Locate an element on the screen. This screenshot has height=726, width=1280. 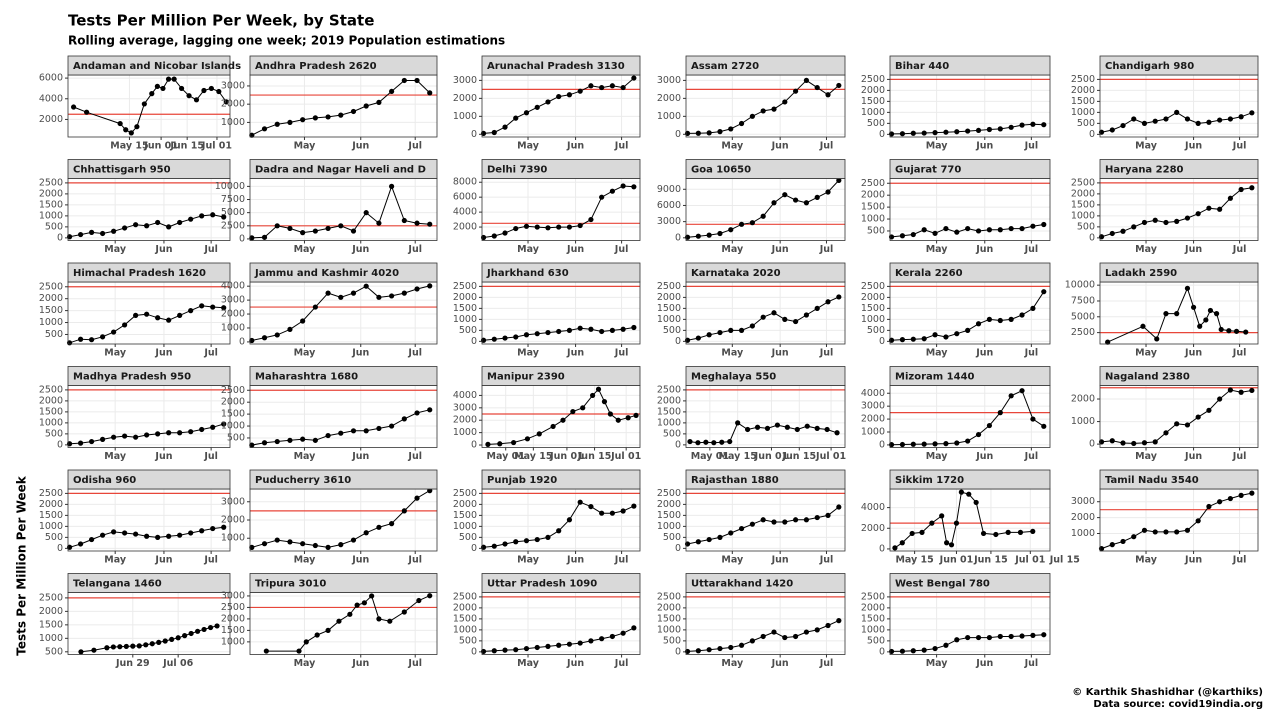
strip-title: Kerala 2260 is located at coordinates (929, 273).